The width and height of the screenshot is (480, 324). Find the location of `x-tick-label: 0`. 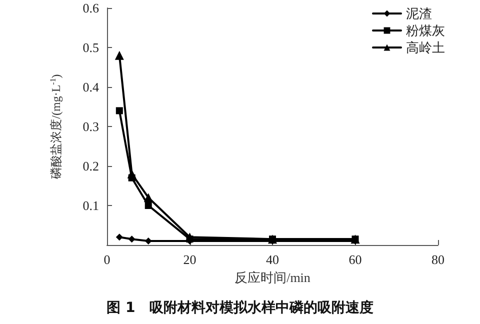

x-tick-label: 0 is located at coordinates (107, 259).